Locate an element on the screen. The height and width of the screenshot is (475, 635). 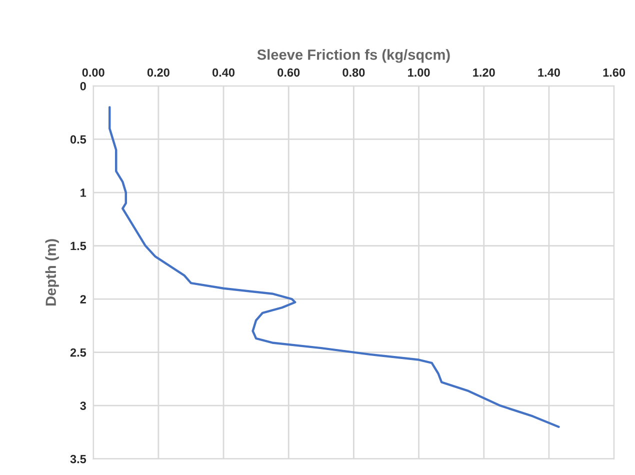
x-tick-label: 1.00 is located at coordinates (419, 72).